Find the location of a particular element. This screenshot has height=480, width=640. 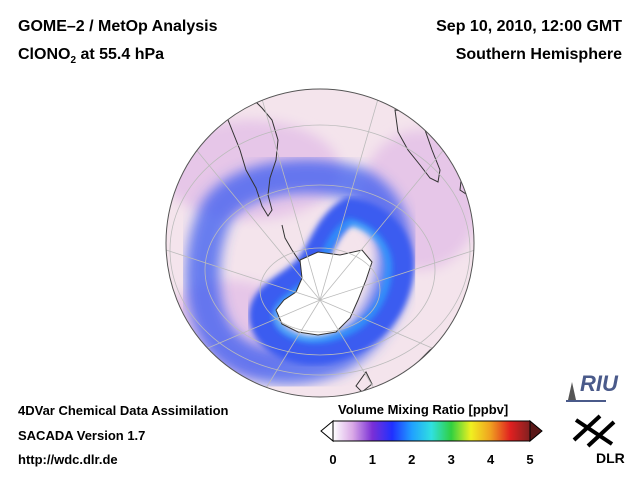

footer-url: http://wdc.dlr.de is located at coordinates (68, 459).